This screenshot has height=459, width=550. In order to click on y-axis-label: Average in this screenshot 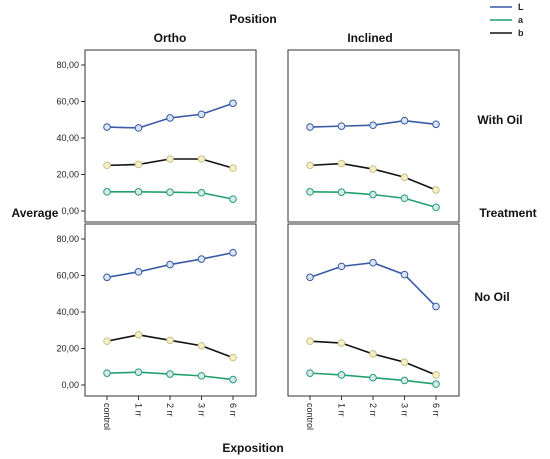, I will do `click(35, 213)`.